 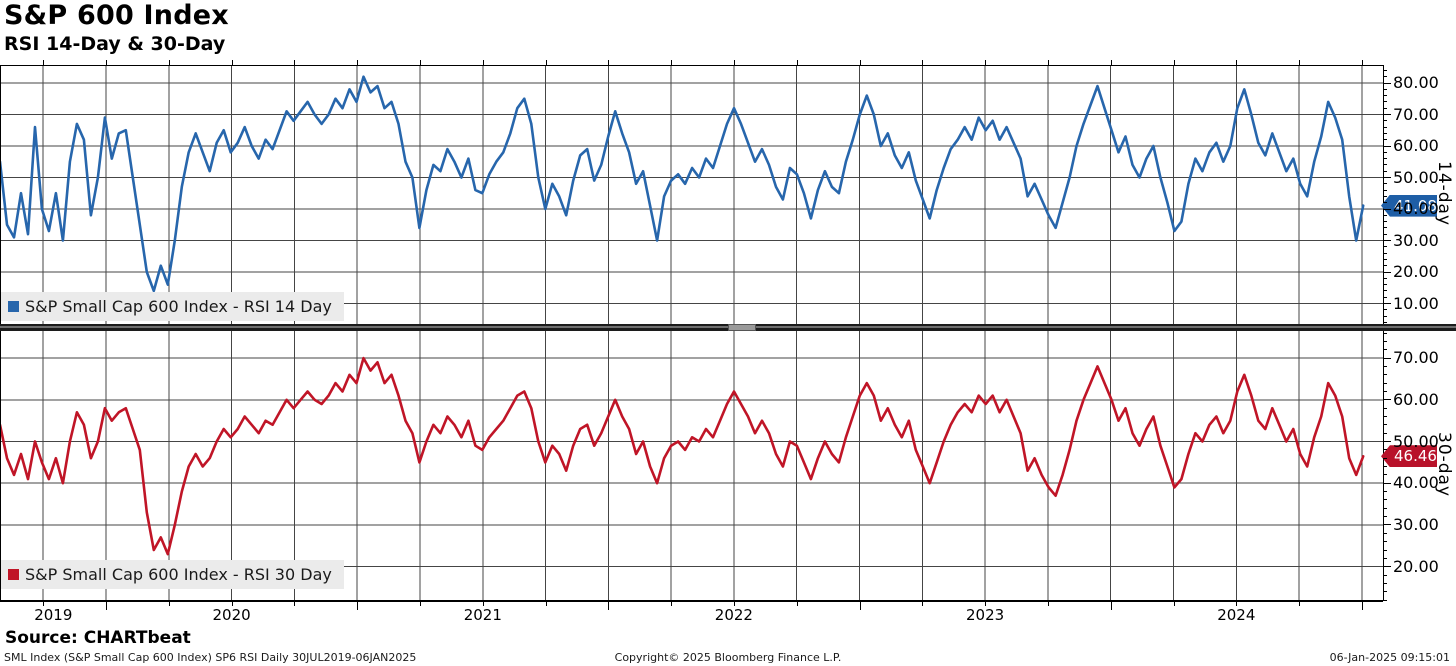 What do you see at coordinates (1409, 205) in the screenshot?
I see `last-value-tag-rsi-14: 41.08` at bounding box center [1409, 205].